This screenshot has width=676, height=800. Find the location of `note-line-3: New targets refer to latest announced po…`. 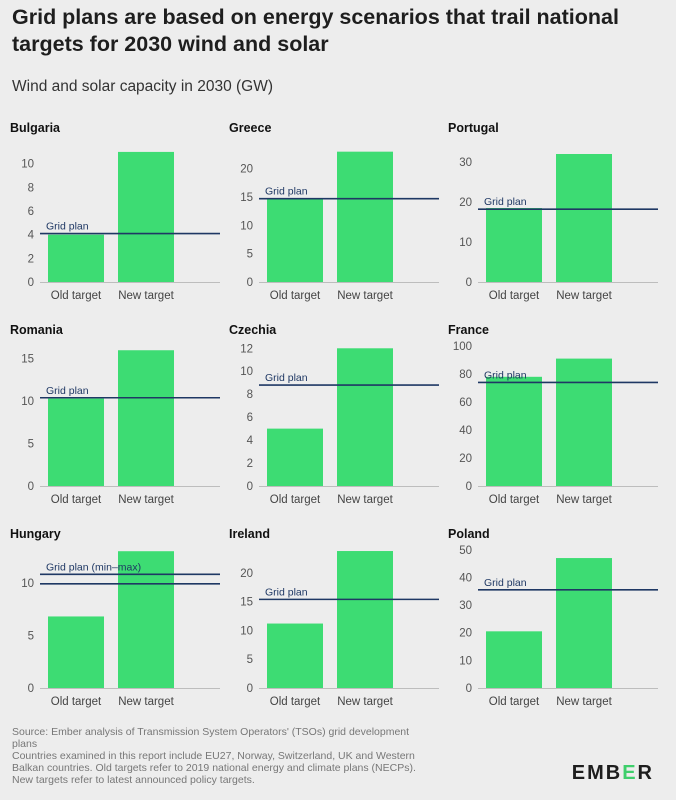

note-line-3: New targets refer to latest announced po… is located at coordinates (133, 780).